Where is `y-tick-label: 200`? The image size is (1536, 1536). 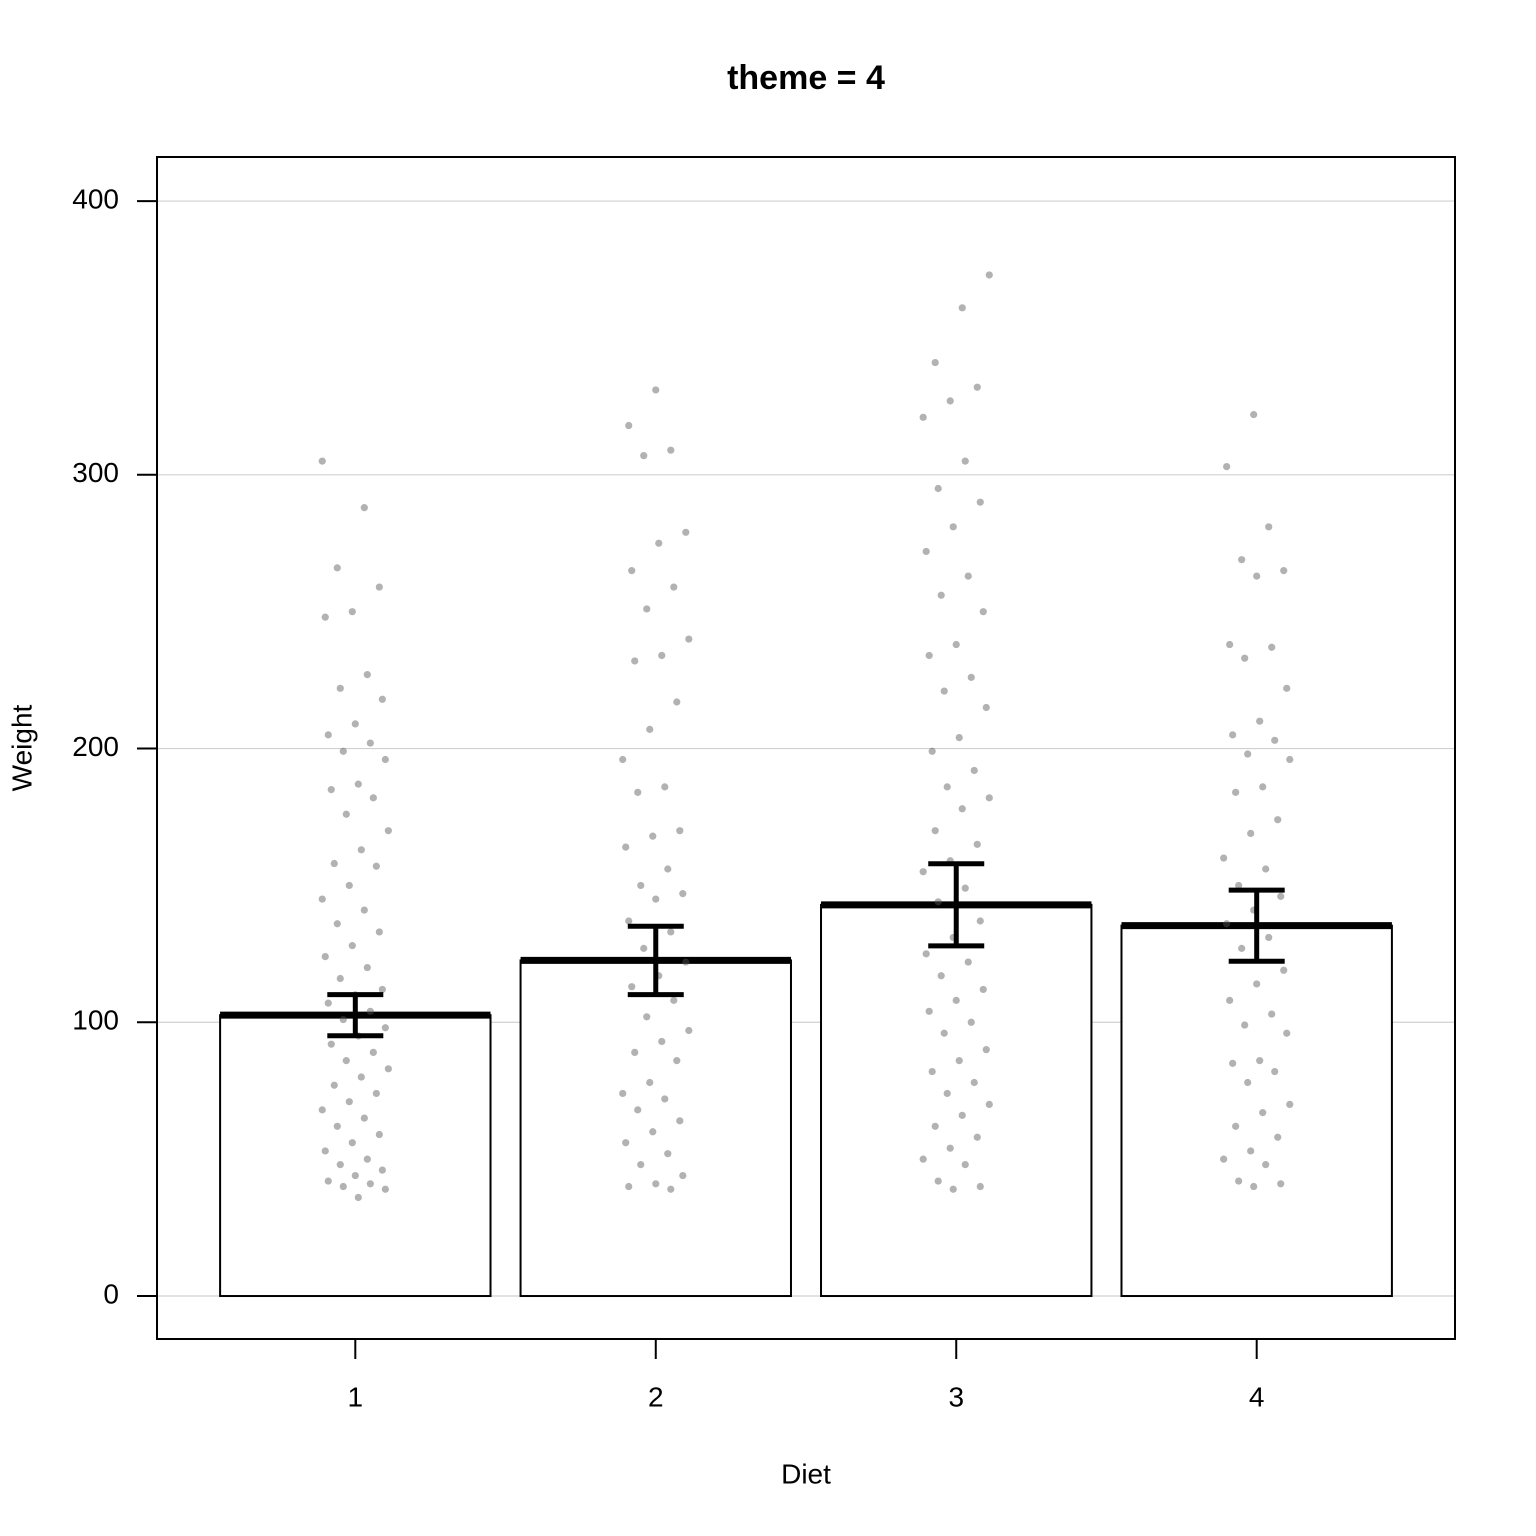 y-tick-label: 200 is located at coordinates (95, 746).